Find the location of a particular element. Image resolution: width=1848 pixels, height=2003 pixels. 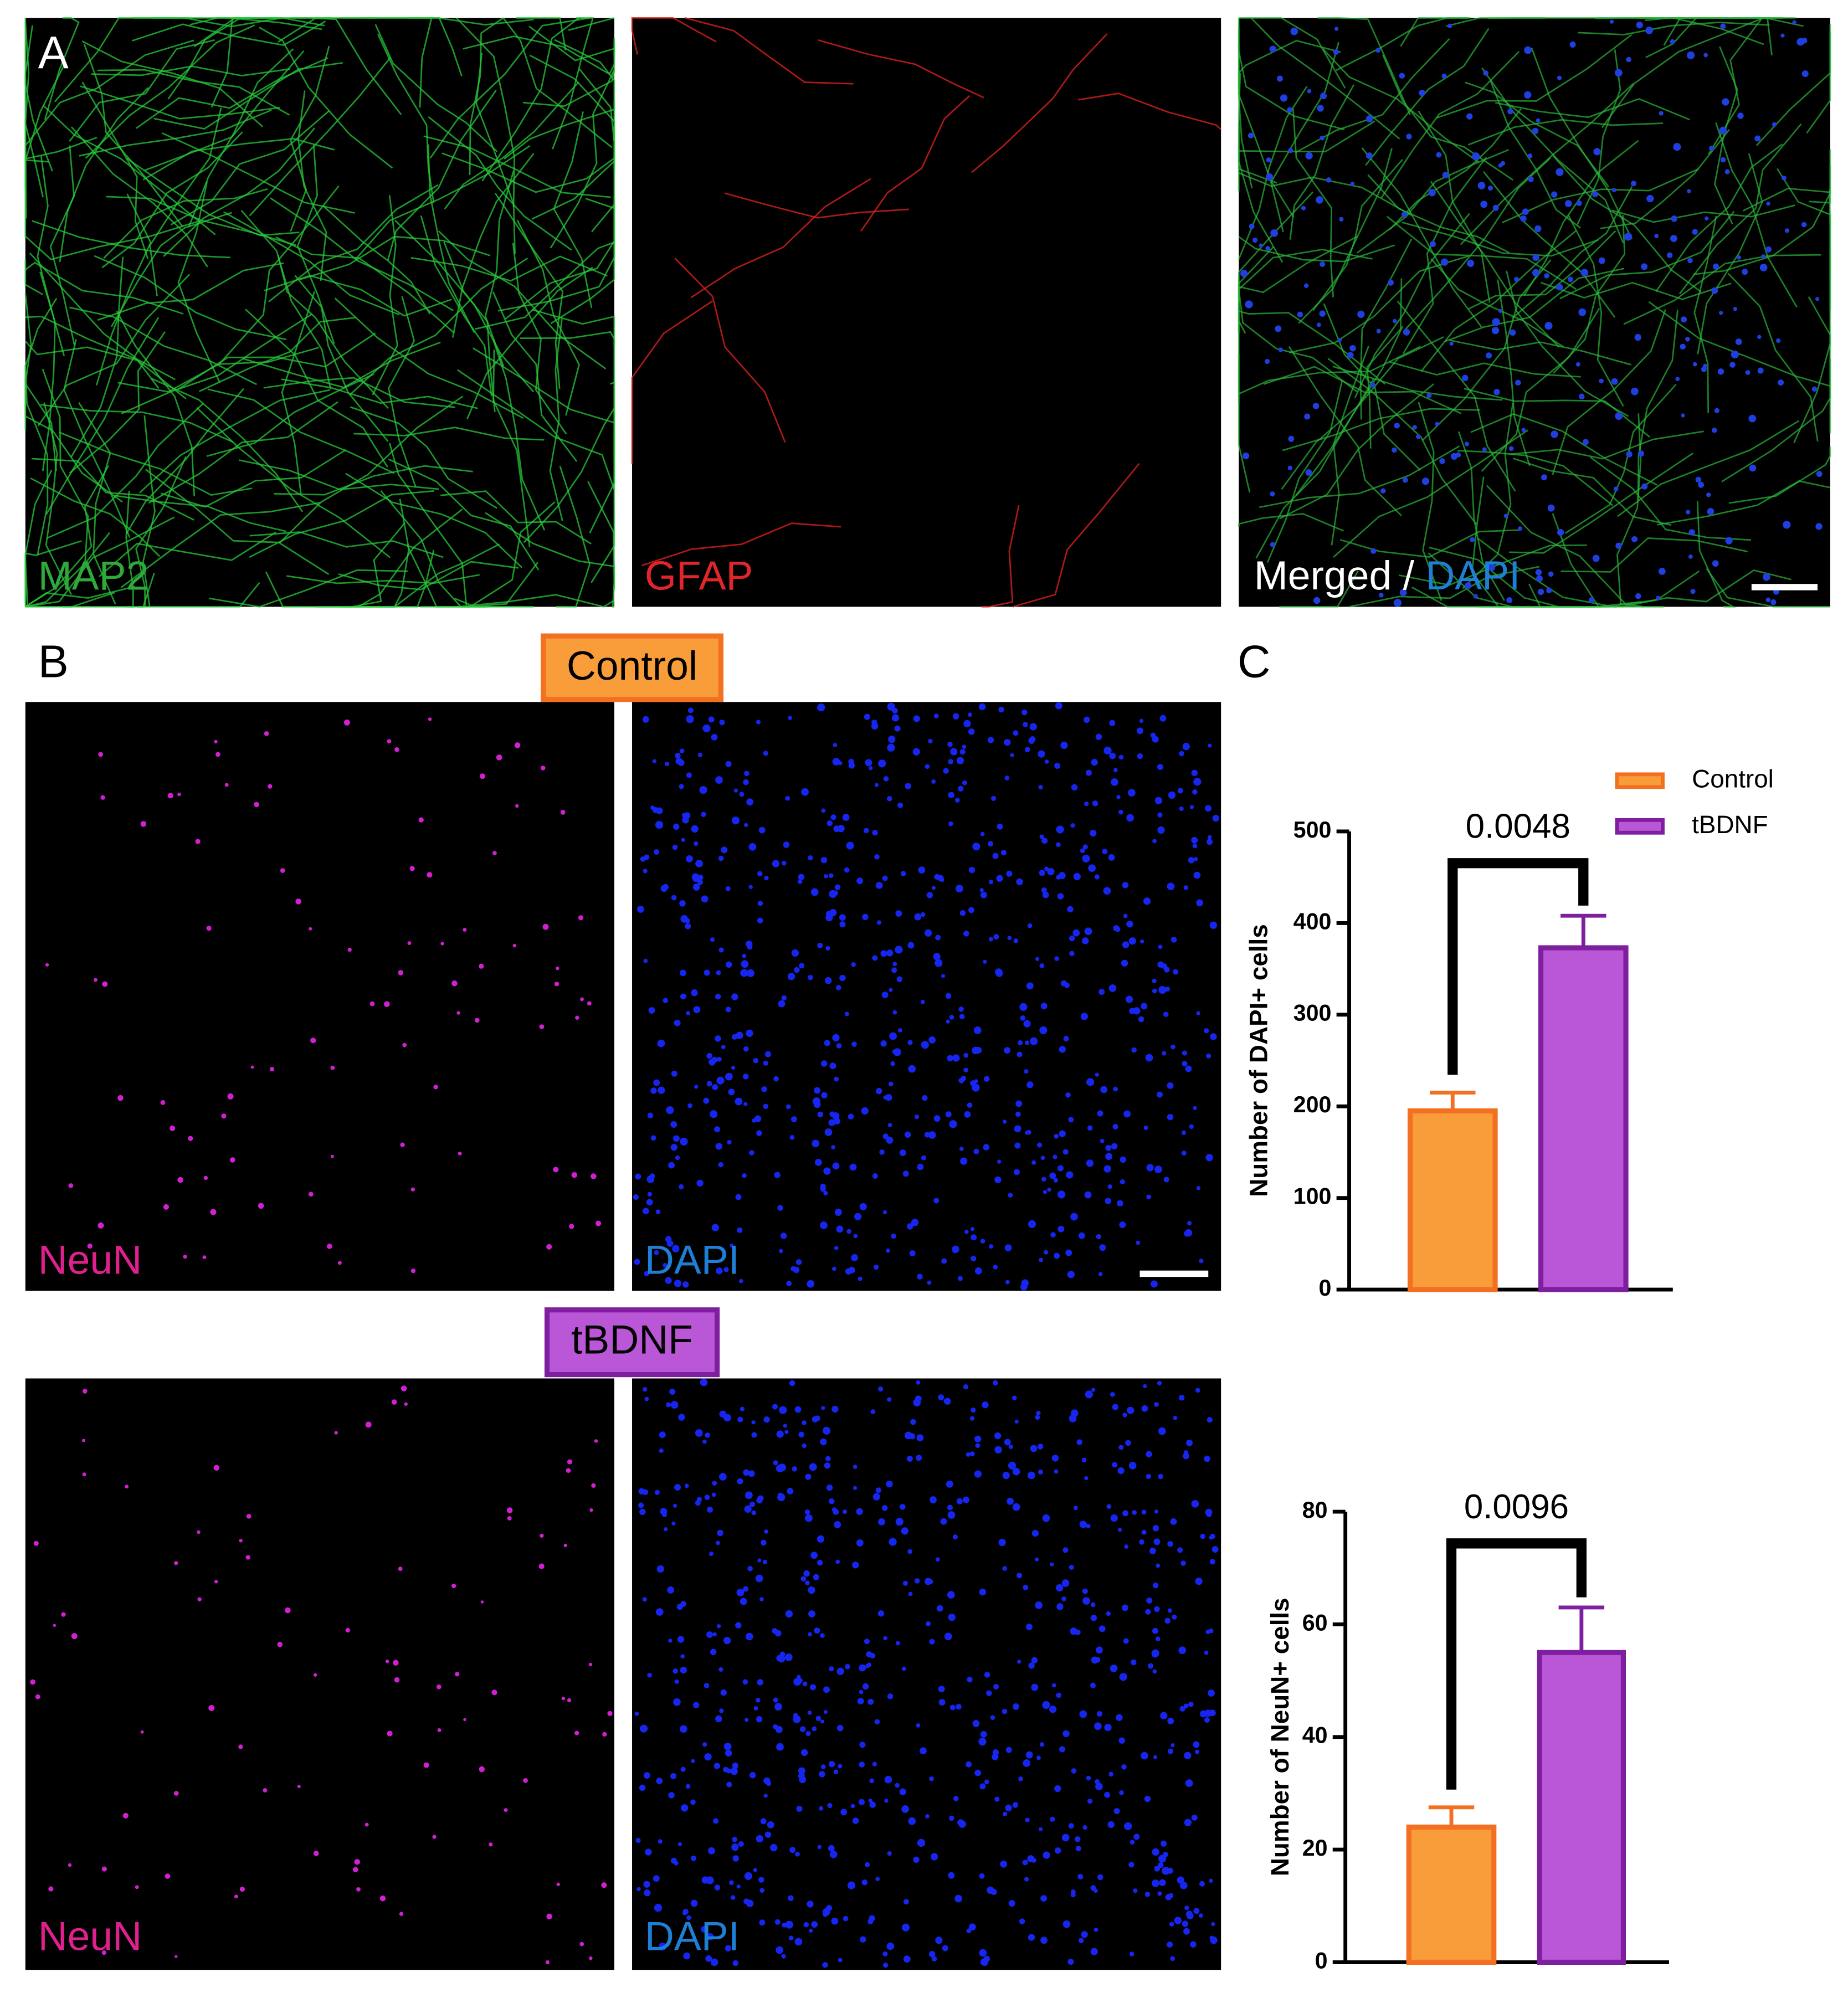

error-bar is located at coordinates (1451, 1816).